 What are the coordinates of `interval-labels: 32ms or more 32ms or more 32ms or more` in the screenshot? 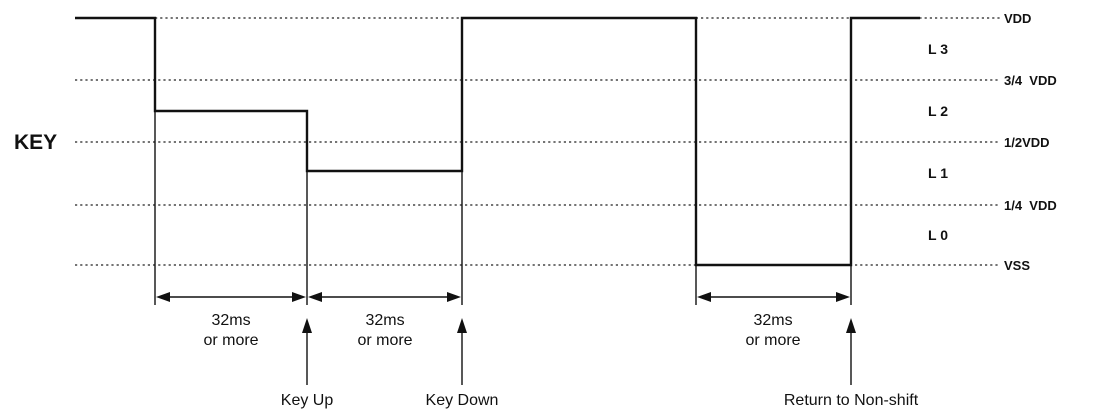 It's located at (501, 330).